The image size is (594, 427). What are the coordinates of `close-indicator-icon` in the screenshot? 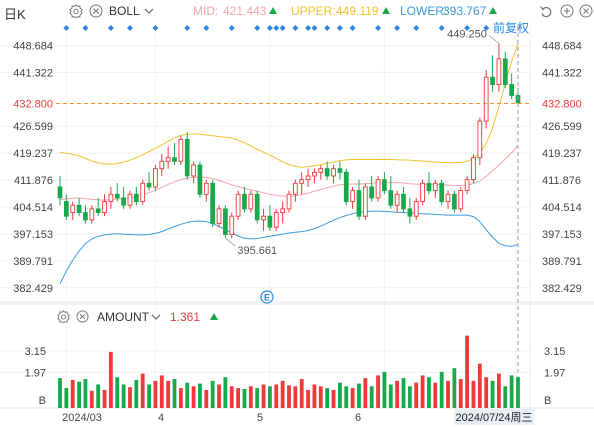 It's located at (96, 11).